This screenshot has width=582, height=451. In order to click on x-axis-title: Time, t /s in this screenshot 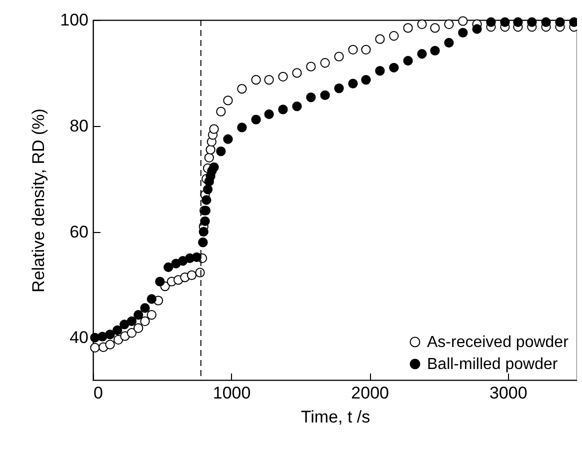, I will do `click(335, 417)`.